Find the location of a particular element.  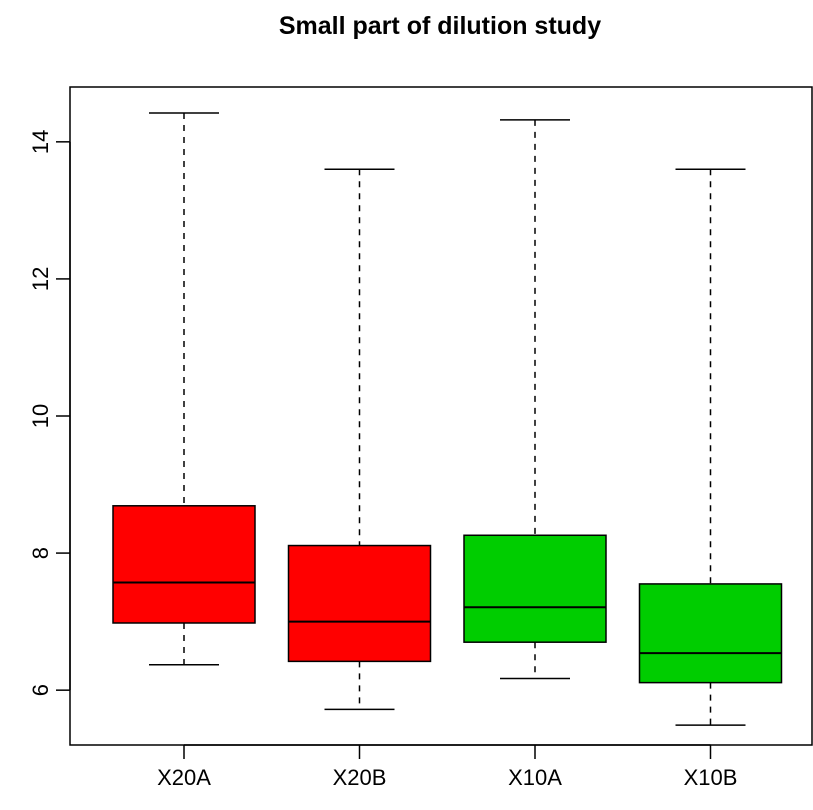

x-tick-label: X20B is located at coordinates (360, 777).